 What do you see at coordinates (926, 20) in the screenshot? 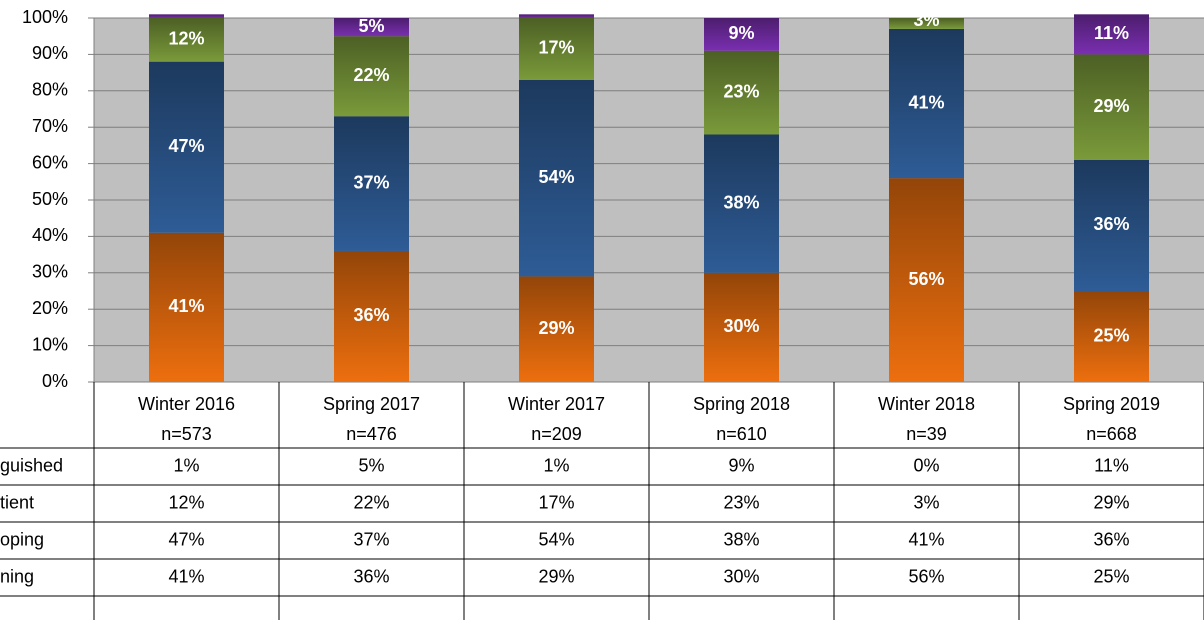
I see `data-label: 3%` at bounding box center [926, 20].